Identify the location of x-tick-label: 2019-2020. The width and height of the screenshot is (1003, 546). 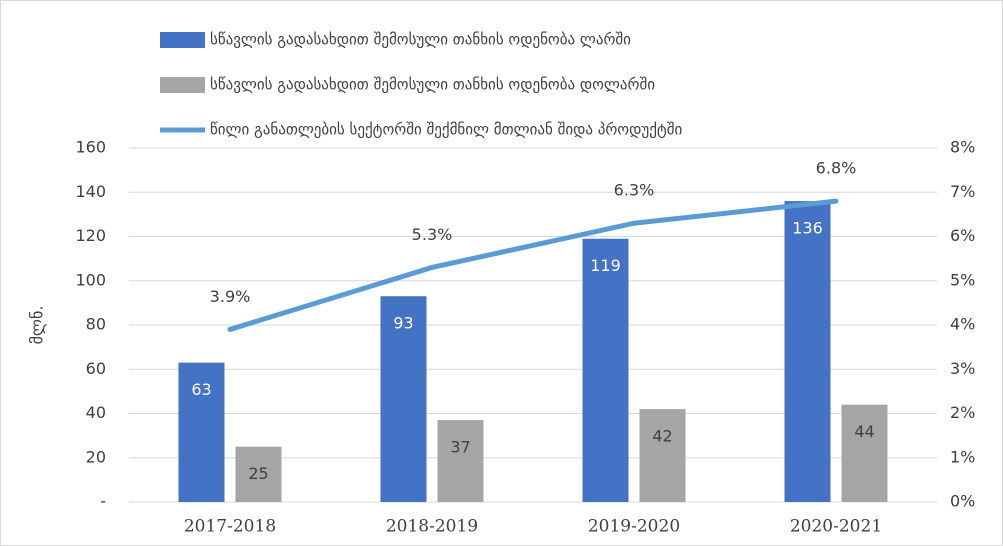
(634, 527).